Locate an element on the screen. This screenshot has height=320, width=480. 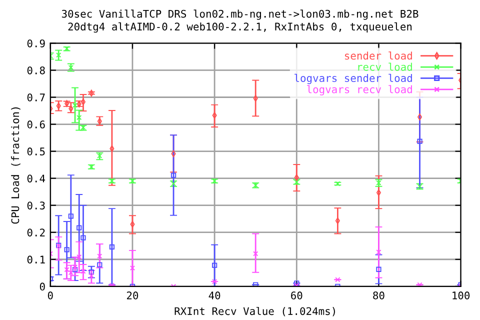
chart-subtitle: 20dtg4 altAIMD-0.2 web100-2.2.1, RxIntAbs 0, txqueuelen is located at coordinates (240, 27).